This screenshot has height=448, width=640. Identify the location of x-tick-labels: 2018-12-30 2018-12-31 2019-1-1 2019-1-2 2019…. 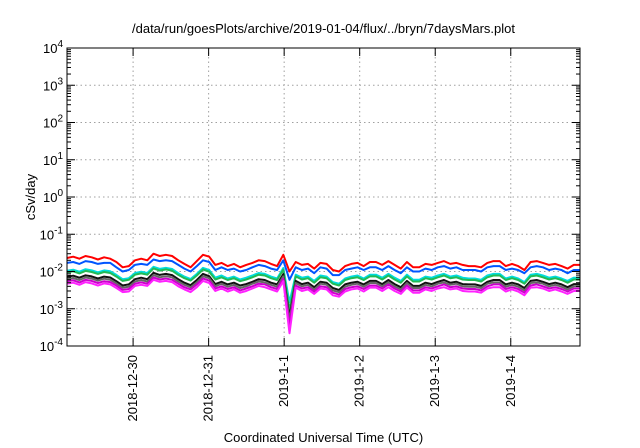
(321, 388).